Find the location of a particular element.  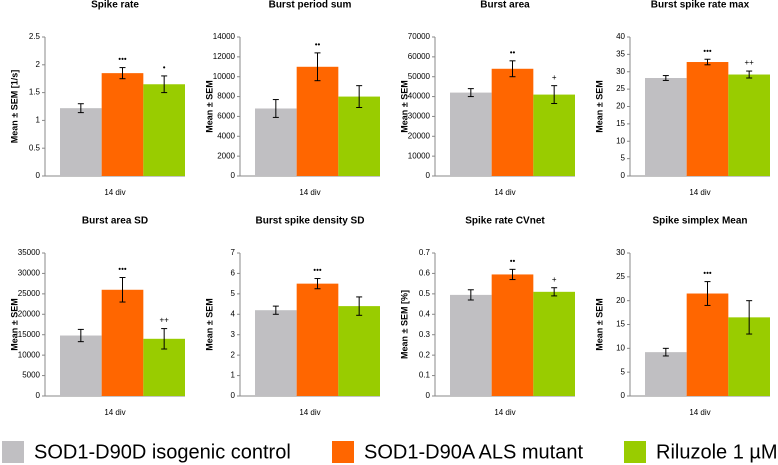

legend-label: SOD1-D90D isogenic control is located at coordinates (162, 452).